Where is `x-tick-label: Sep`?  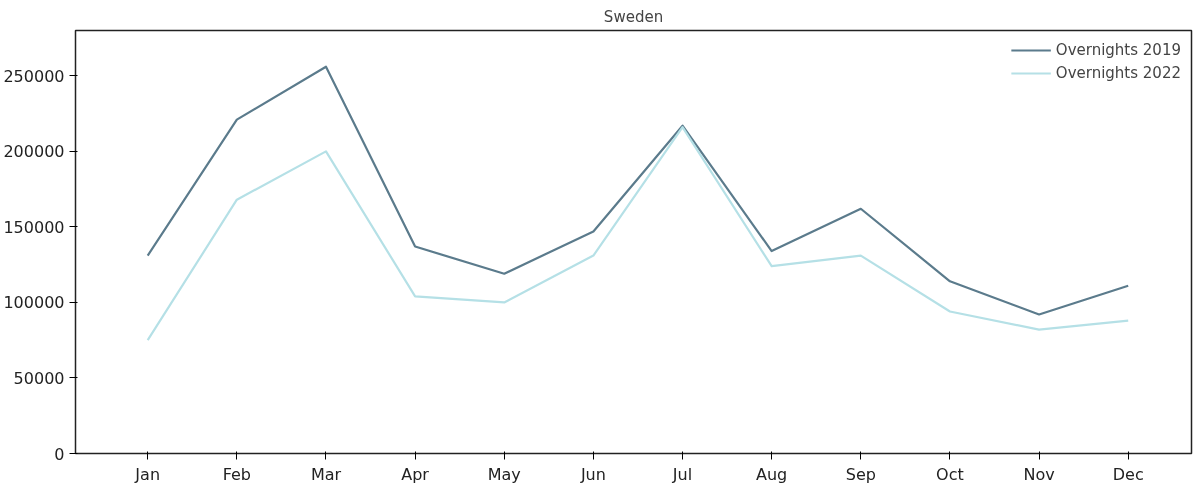
x-tick-label: Sep is located at coordinates (860, 474).